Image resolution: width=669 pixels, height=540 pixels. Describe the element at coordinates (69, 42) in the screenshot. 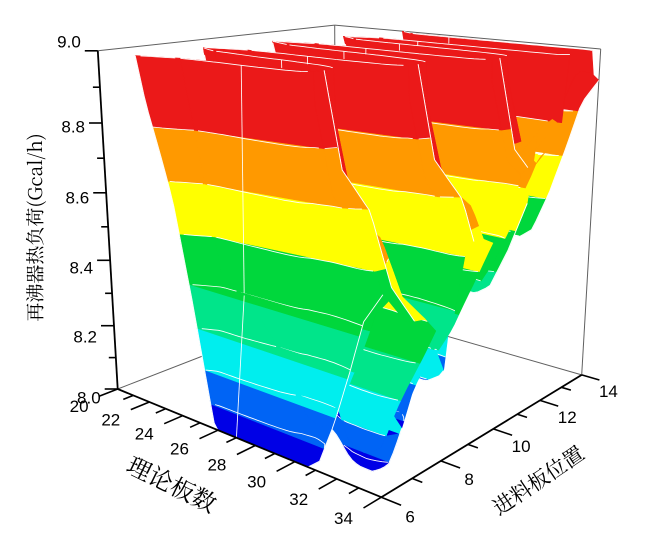

I see `svg-text: 9.0` at that location.